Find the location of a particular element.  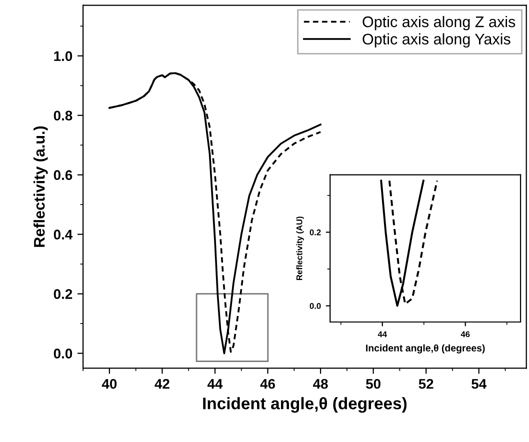

y-tick-label: 0.4 is located at coordinates (63, 235).